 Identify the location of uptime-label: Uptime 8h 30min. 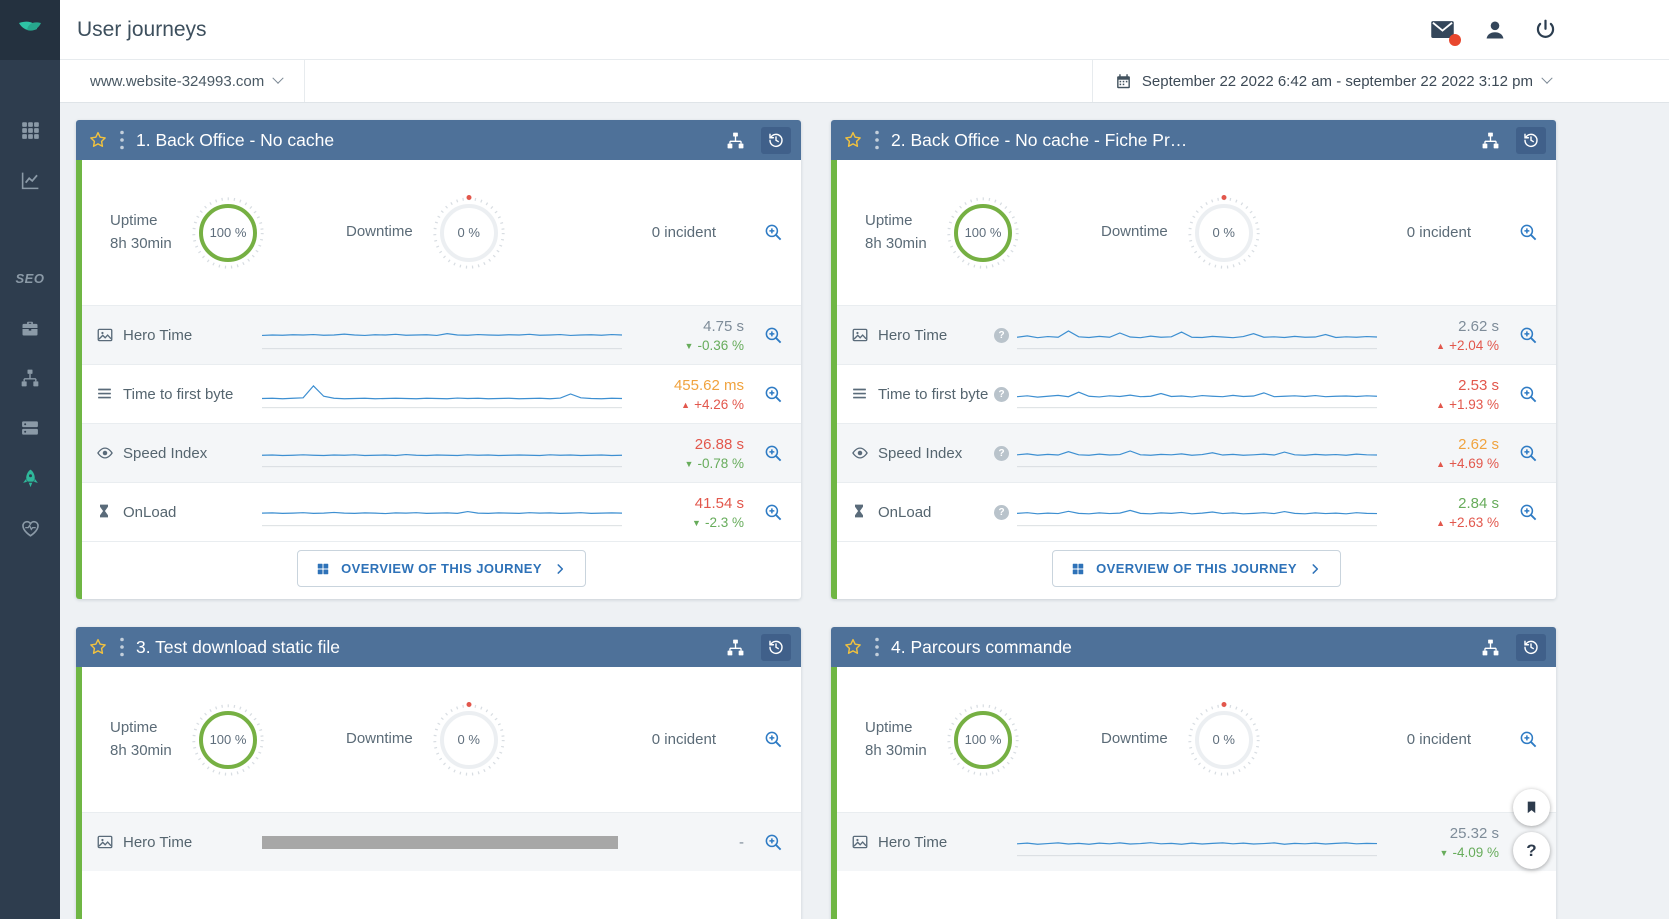
(141, 232).